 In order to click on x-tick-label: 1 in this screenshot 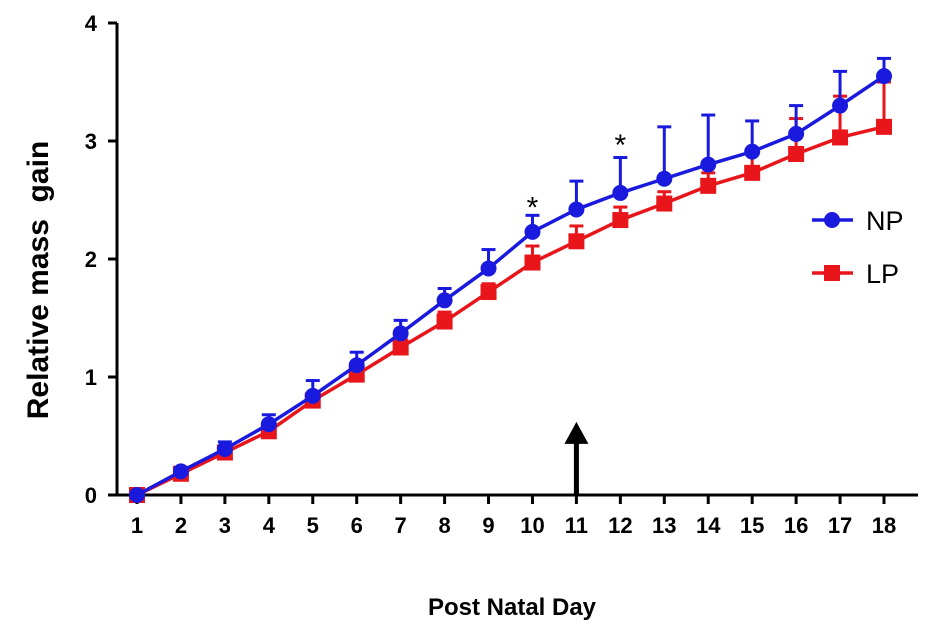, I will do `click(137, 525)`.